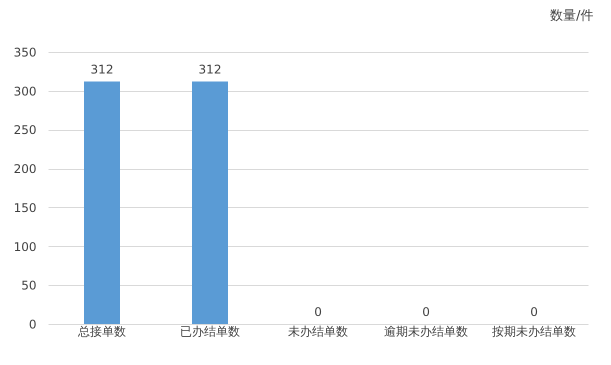  I want to click on y-tick-label: 50, so click(28, 285).